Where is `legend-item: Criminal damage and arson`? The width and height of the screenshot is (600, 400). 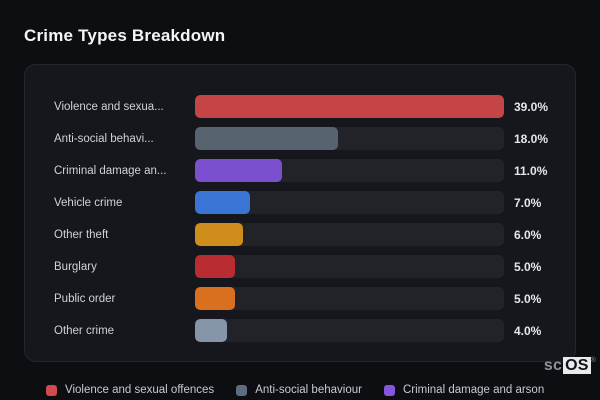 legend-item: Criminal damage and arson is located at coordinates (464, 390).